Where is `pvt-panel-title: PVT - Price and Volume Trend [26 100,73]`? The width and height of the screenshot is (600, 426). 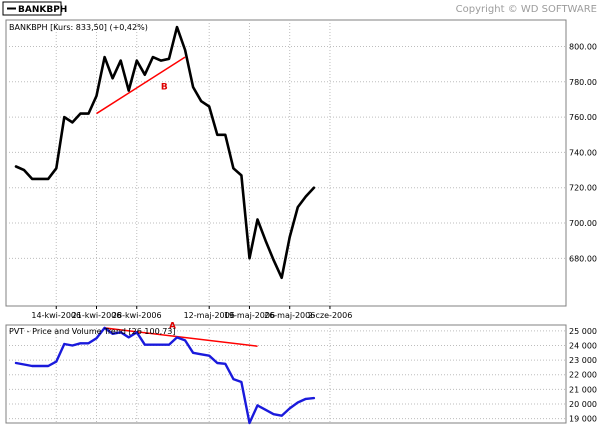
pvt-panel-title: PVT - Price and Volume Trend [26 100,73] is located at coordinates (92, 331).